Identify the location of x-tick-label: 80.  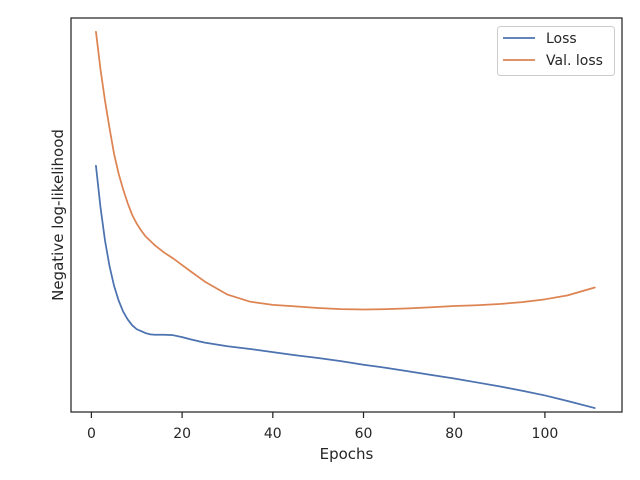
(454, 434).